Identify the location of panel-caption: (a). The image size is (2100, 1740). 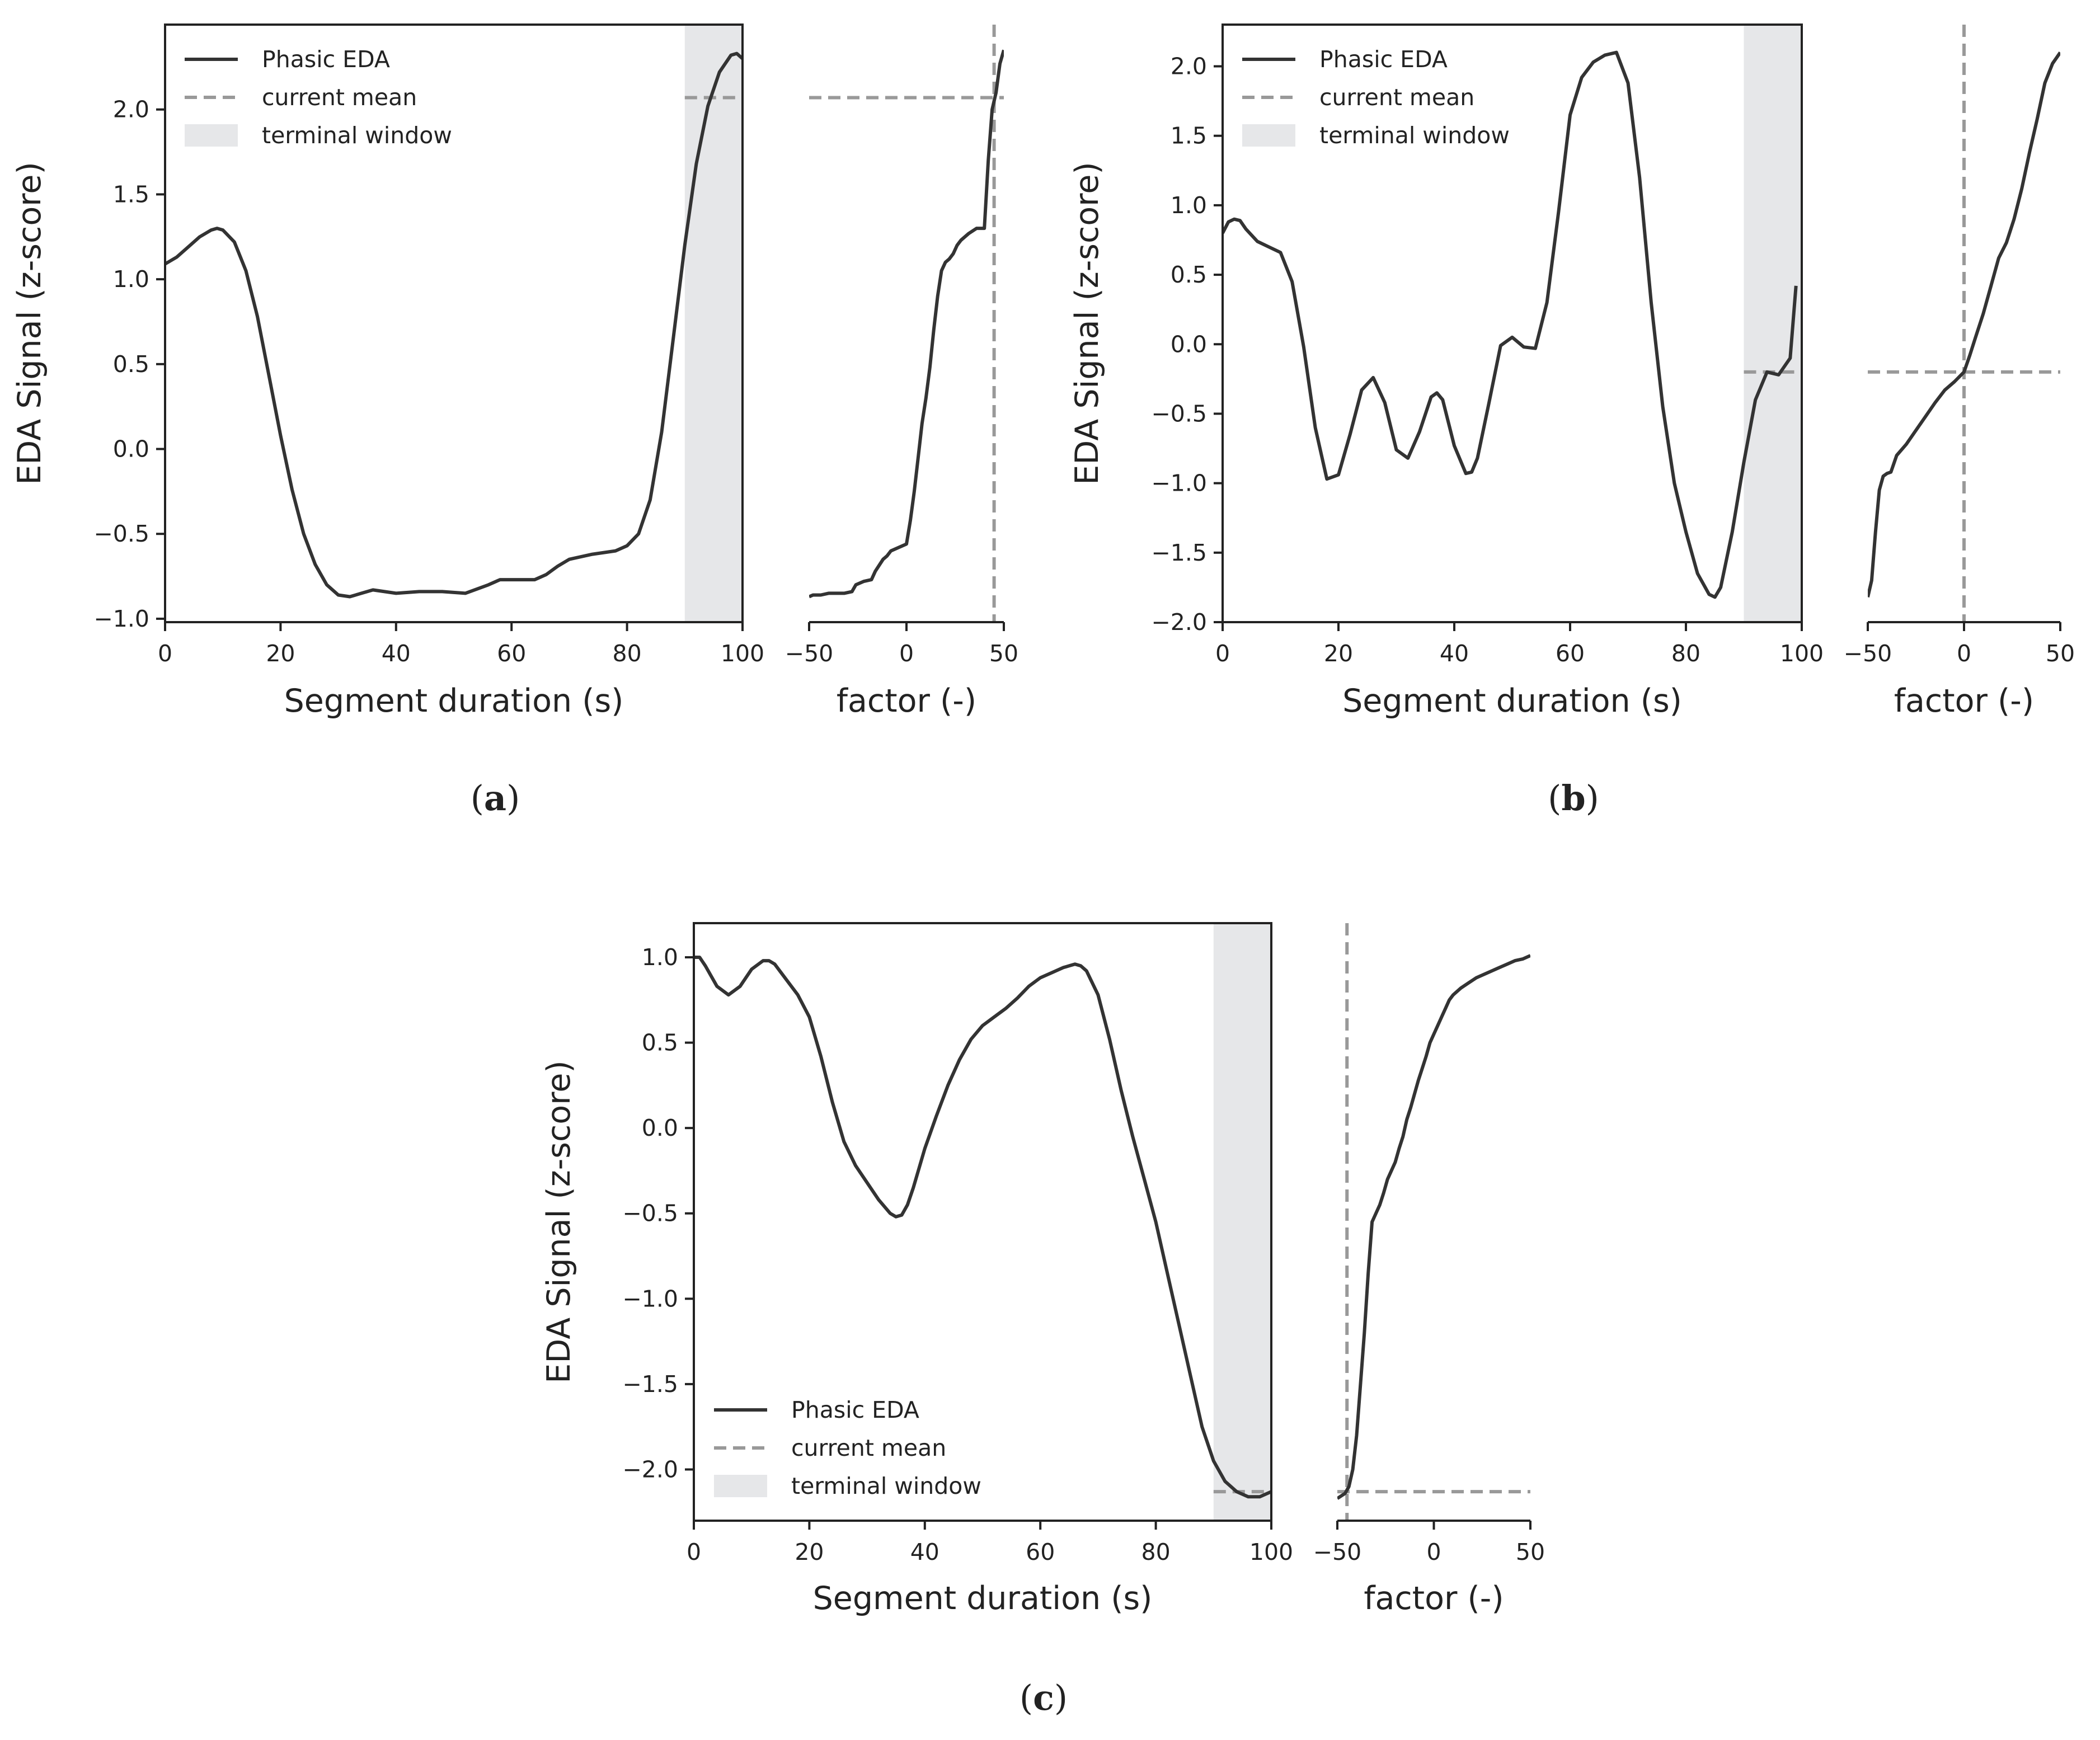
(496, 798).